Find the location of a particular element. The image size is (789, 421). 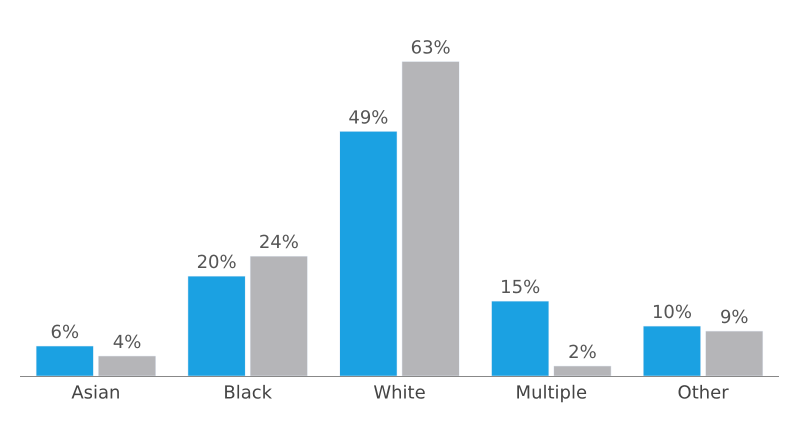

data-label: 10% is located at coordinates (672, 313).